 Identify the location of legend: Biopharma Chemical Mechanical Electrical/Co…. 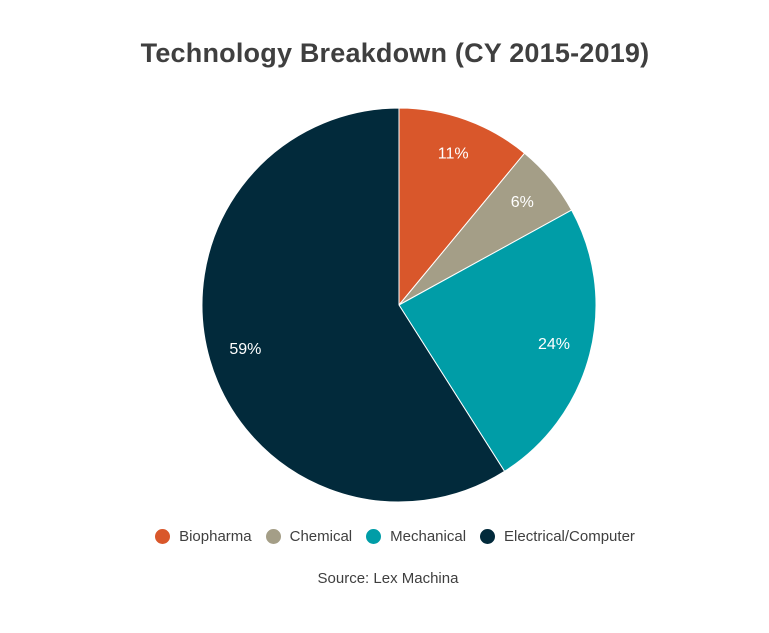
(384, 536).